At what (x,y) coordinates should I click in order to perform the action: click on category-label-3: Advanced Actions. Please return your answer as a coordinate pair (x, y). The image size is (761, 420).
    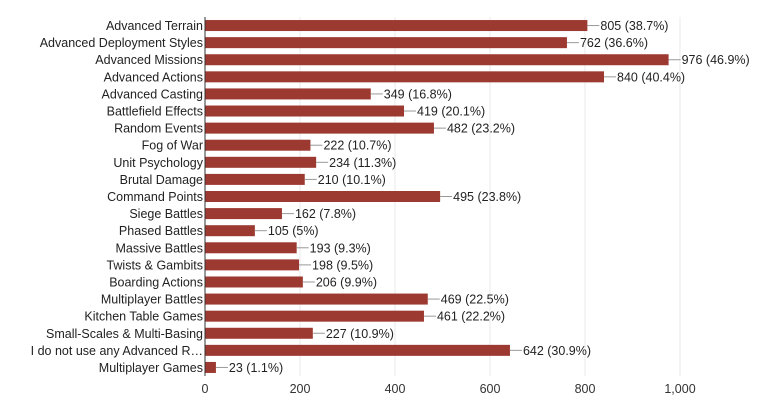
    Looking at the image, I should click on (153, 77).